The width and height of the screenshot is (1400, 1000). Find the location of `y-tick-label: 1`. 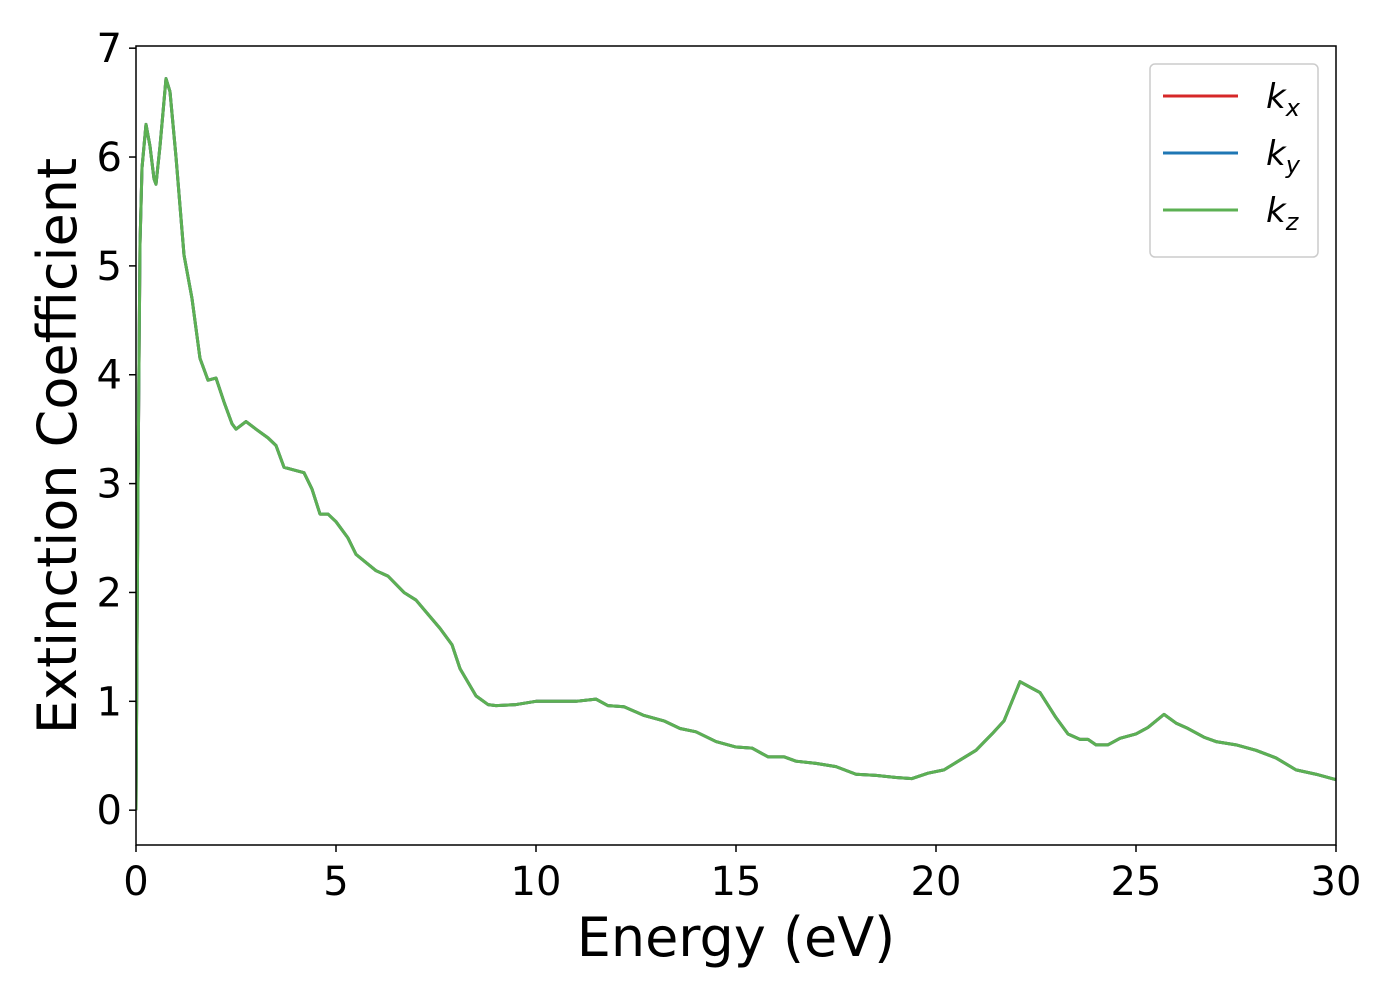

y-tick-label: 1 is located at coordinates (109, 702).